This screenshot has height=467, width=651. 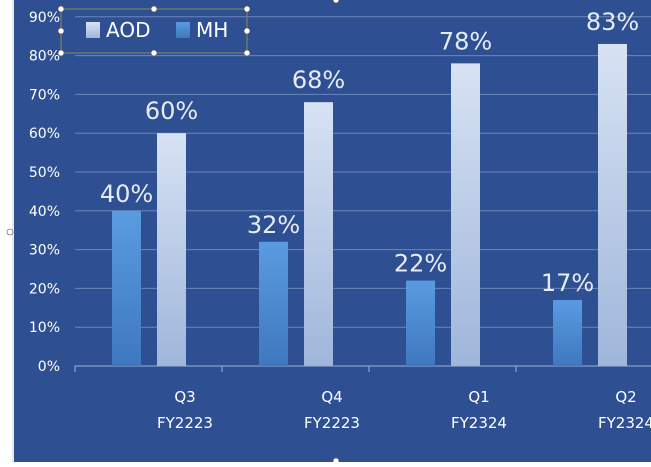 What do you see at coordinates (183, 30) in the screenshot?
I see `legend-swatch-mh` at bounding box center [183, 30].